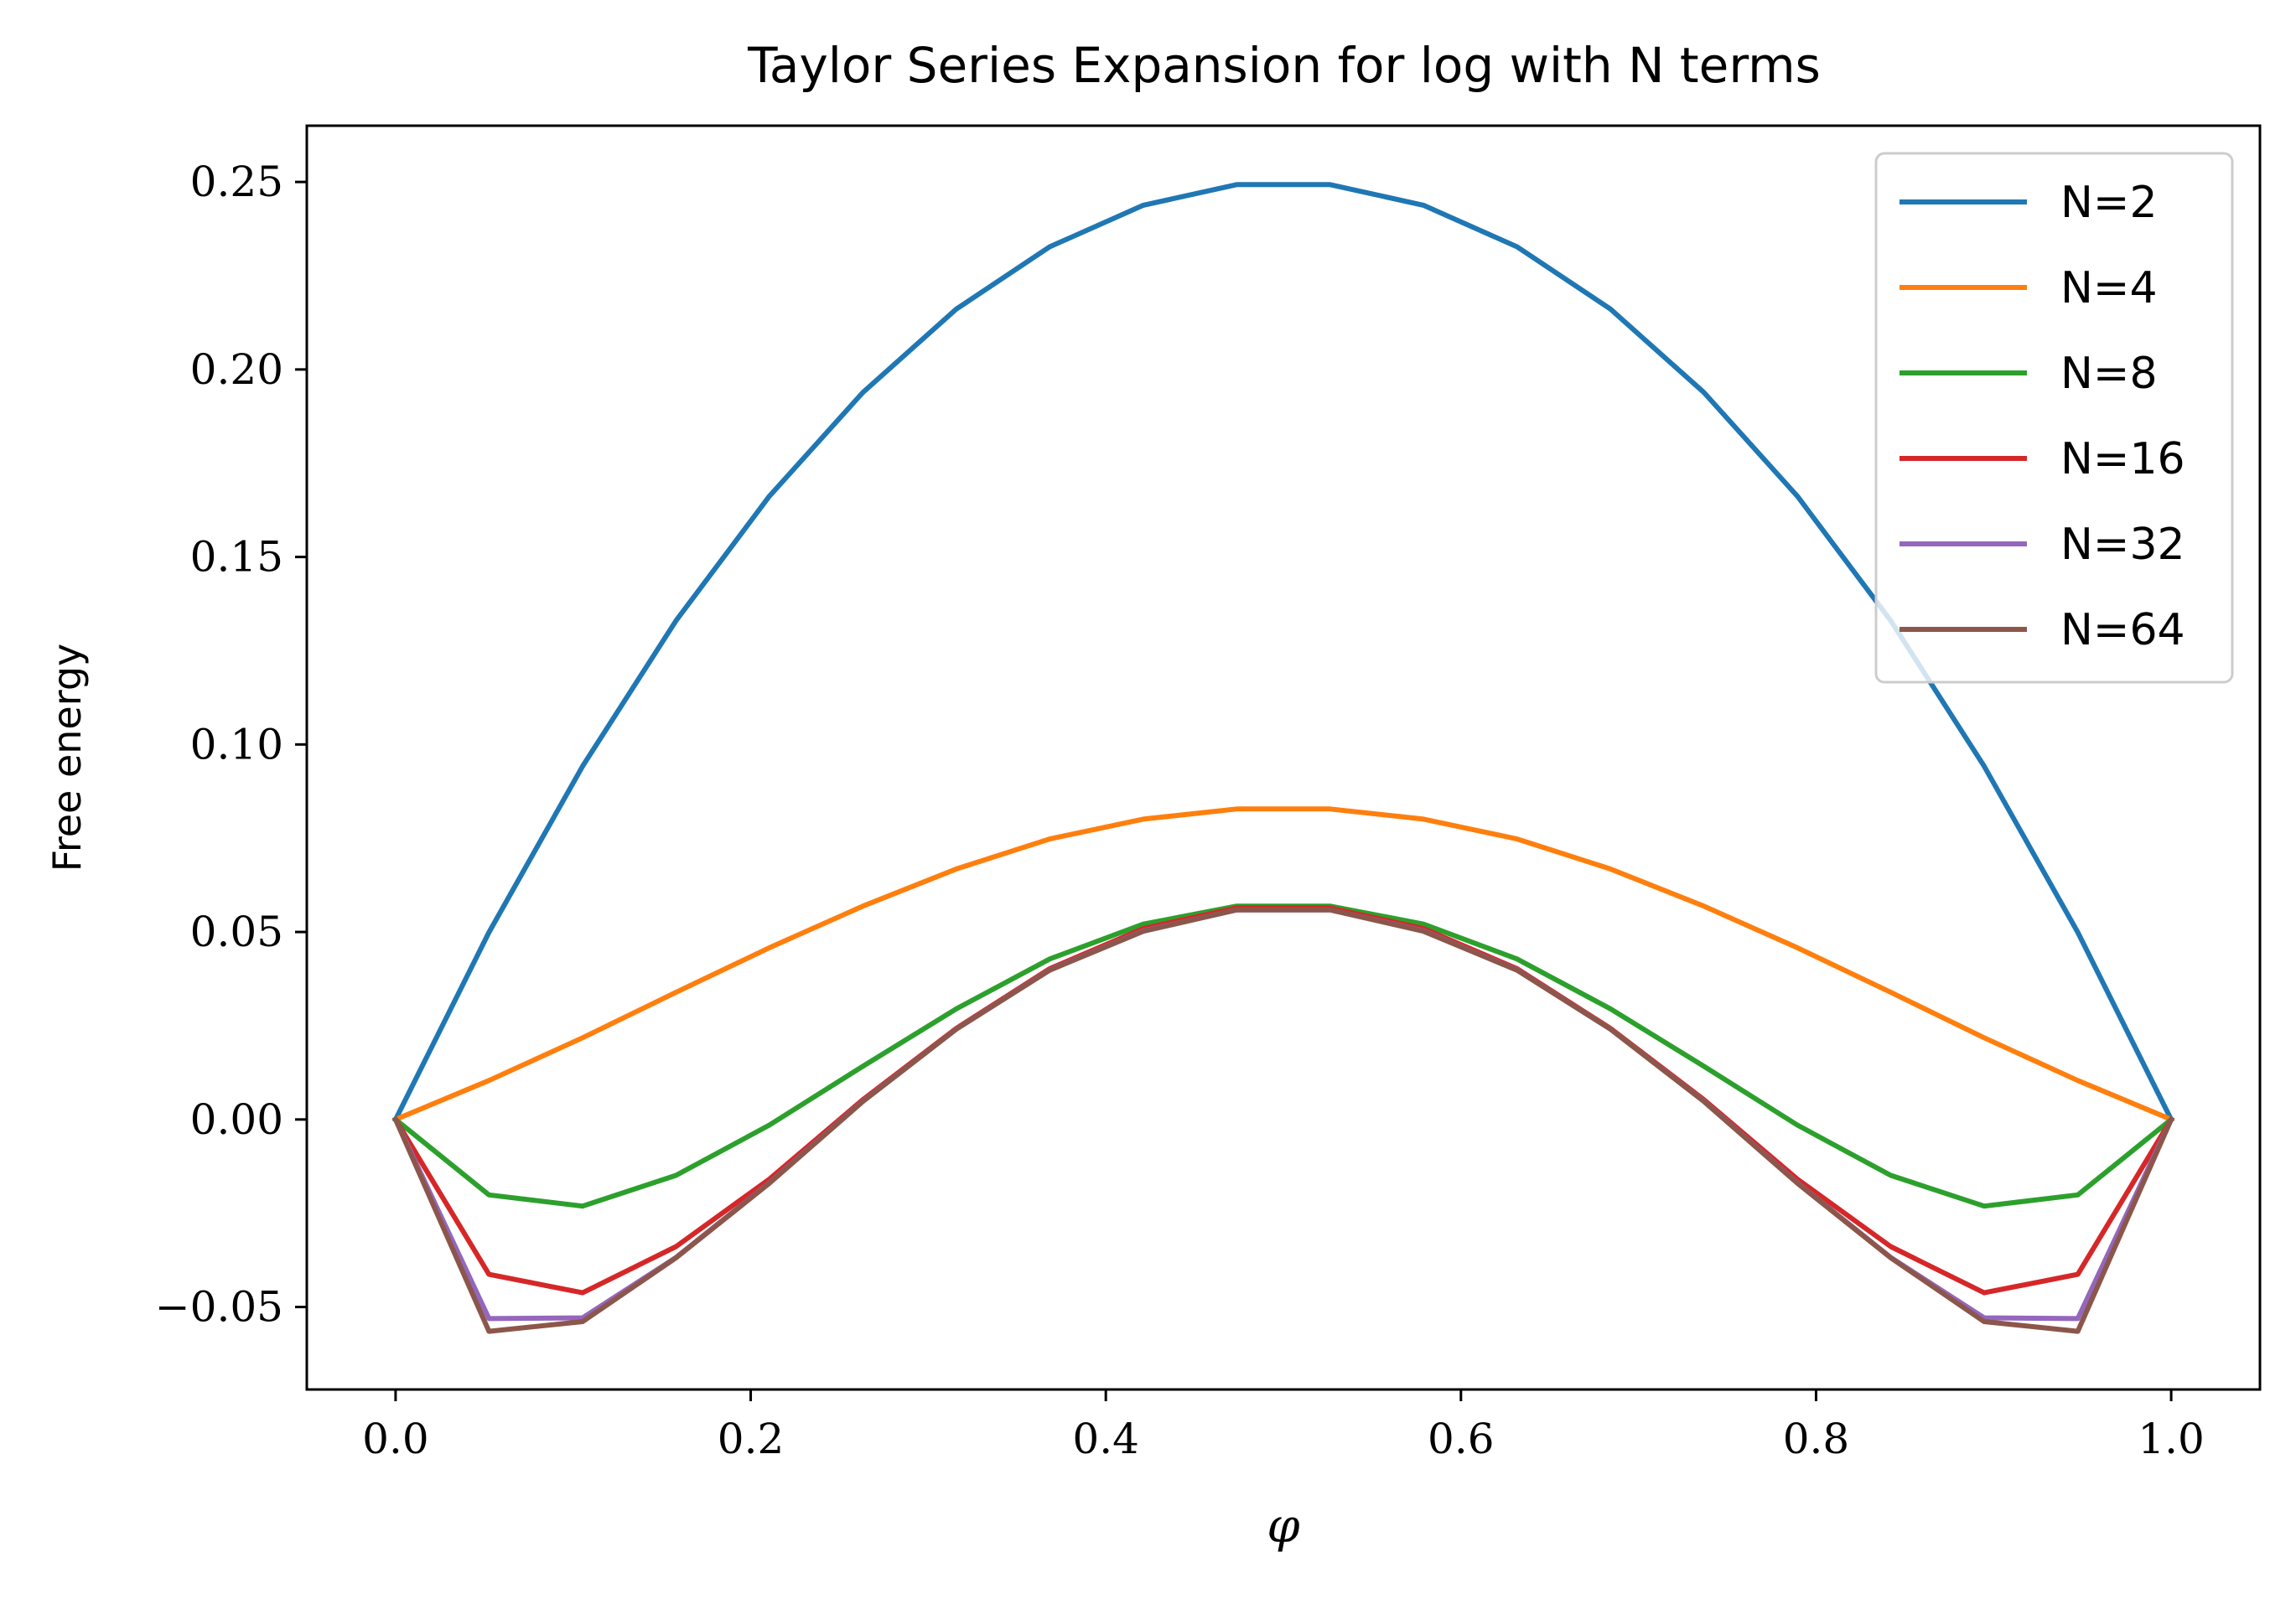  What do you see at coordinates (236, 932) in the screenshot?
I see `y-tick-label: 0.05` at bounding box center [236, 932].